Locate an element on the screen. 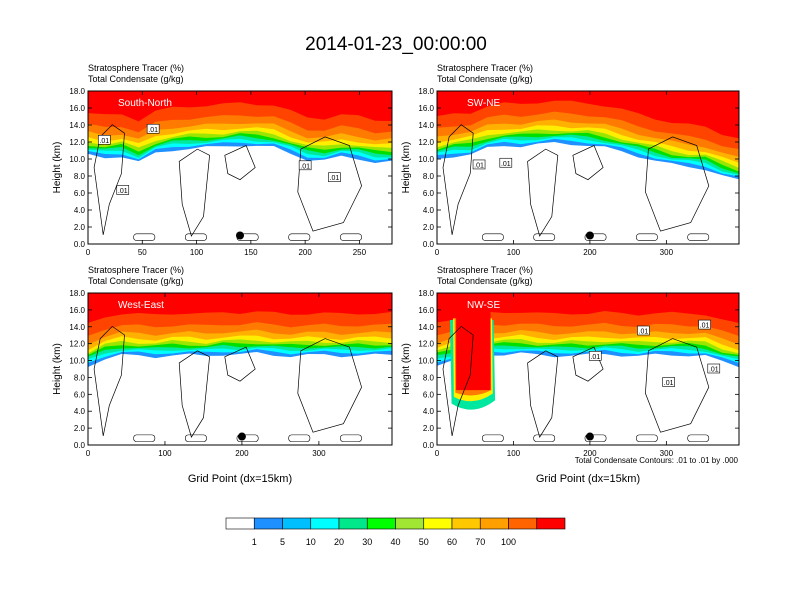 The width and height of the screenshot is (792, 612). y-tick-label: 12.0 is located at coordinates (426, 142).